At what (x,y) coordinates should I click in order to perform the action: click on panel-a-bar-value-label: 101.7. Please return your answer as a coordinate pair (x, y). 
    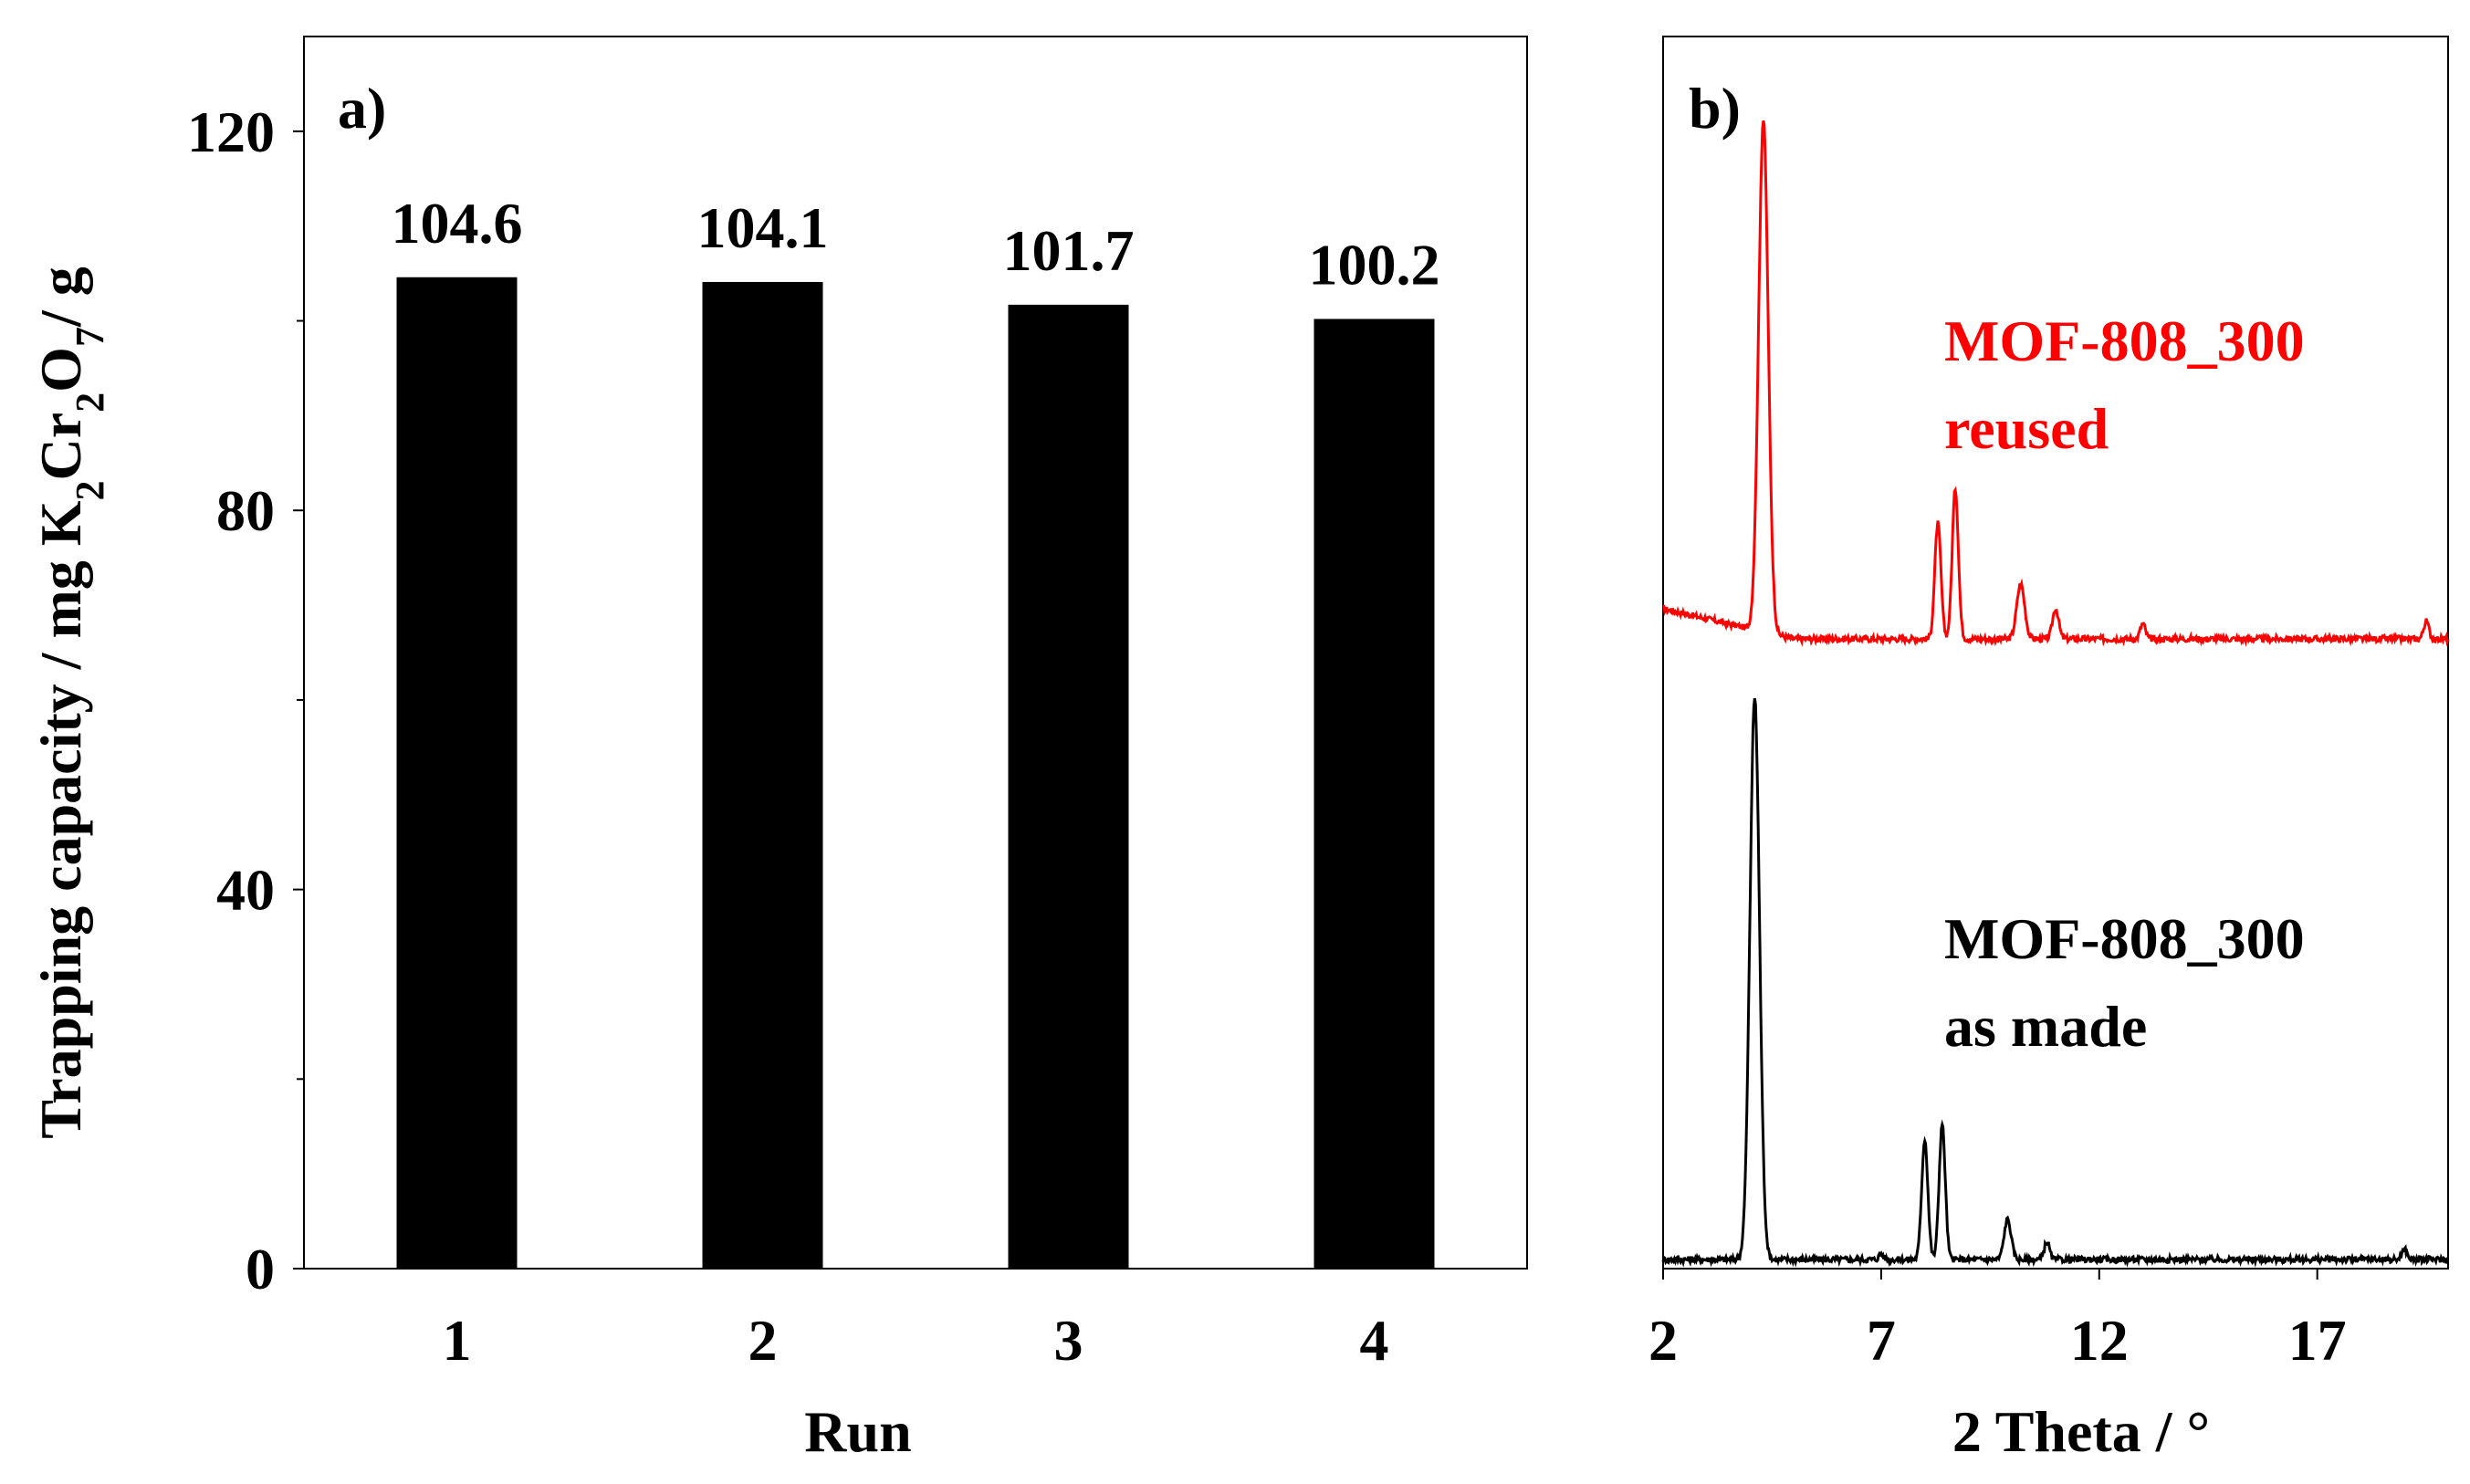
    Looking at the image, I should click on (1069, 250).